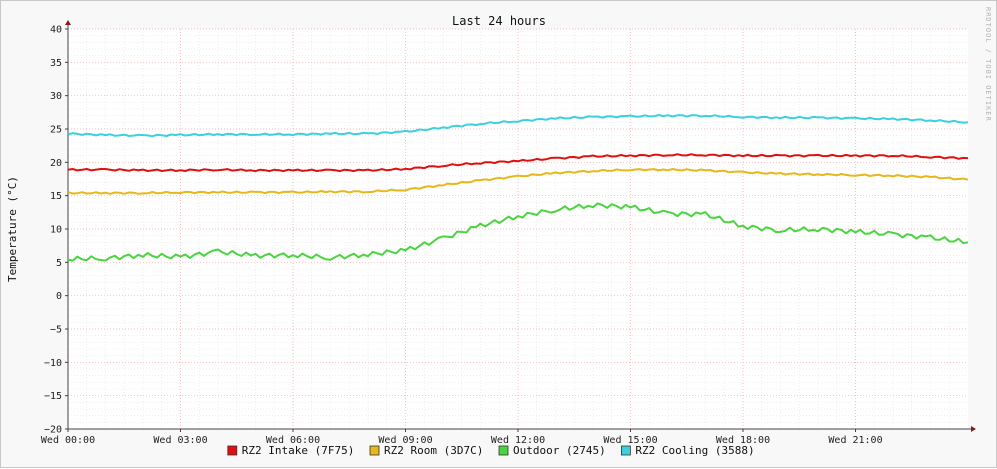  What do you see at coordinates (53, 430) in the screenshot?
I see `y-tick-label: −20` at bounding box center [53, 430].